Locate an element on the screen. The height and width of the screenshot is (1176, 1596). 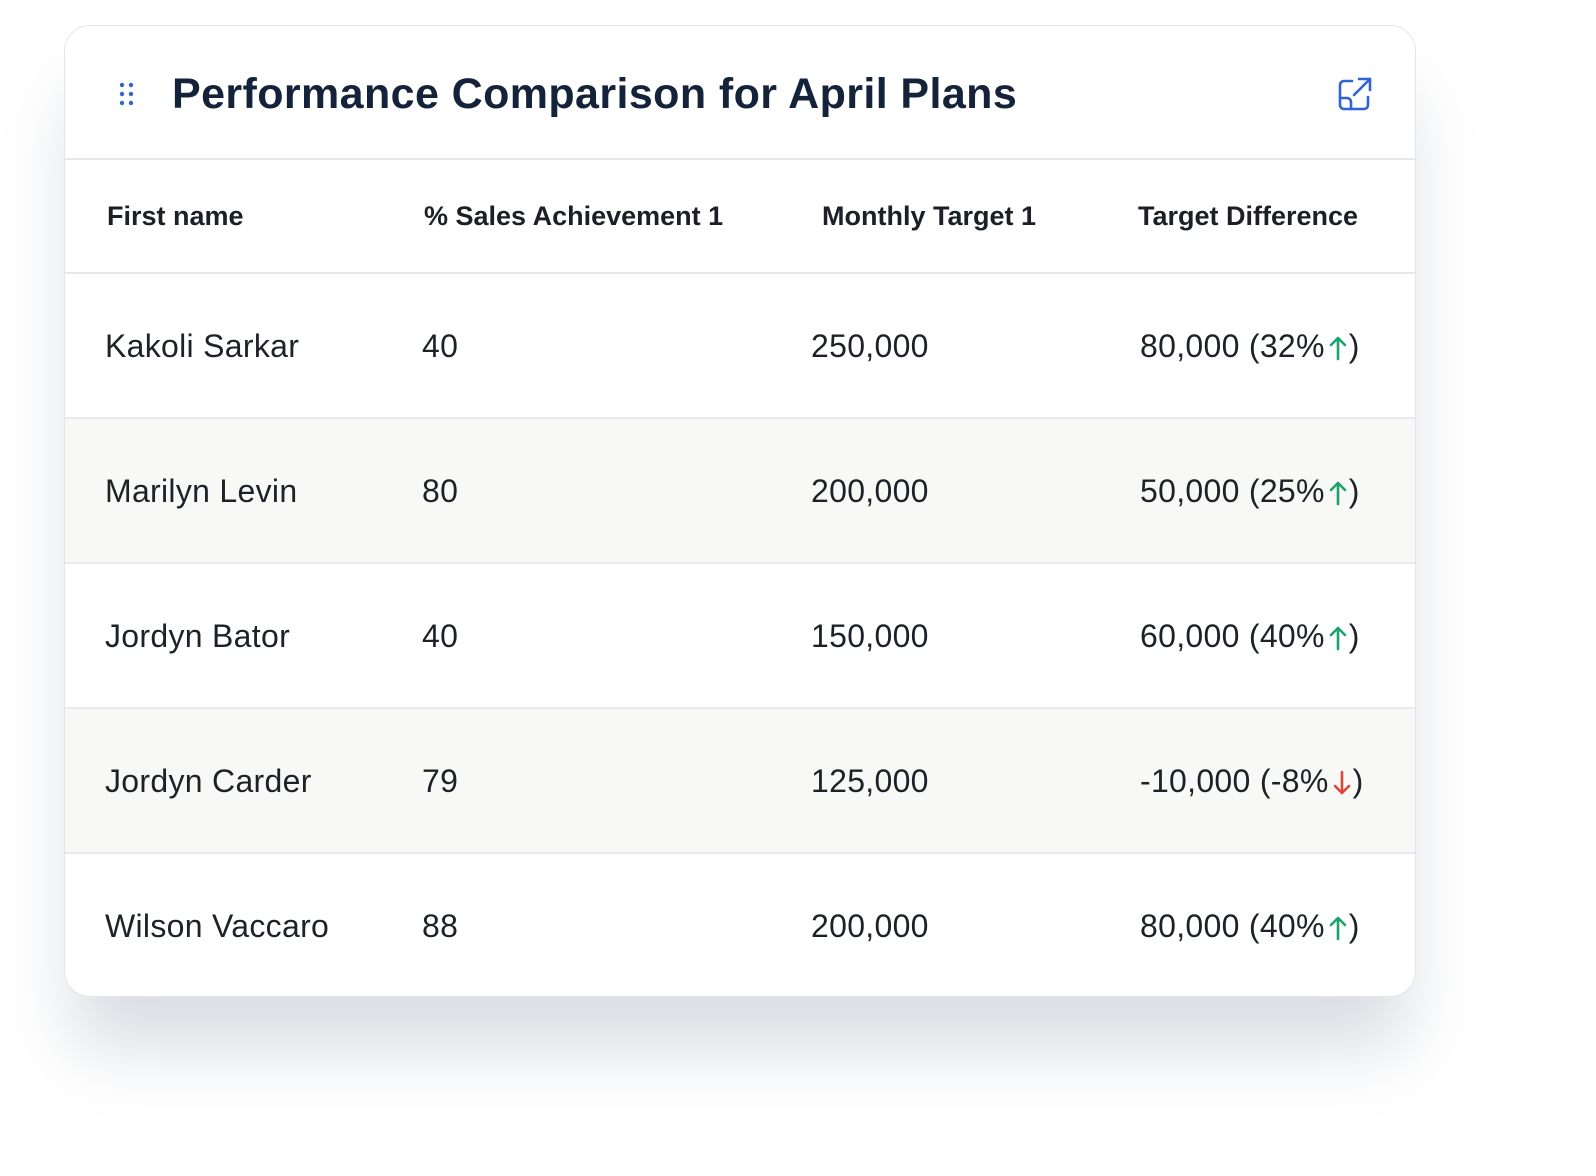
external-link-icon is located at coordinates (1355, 94).